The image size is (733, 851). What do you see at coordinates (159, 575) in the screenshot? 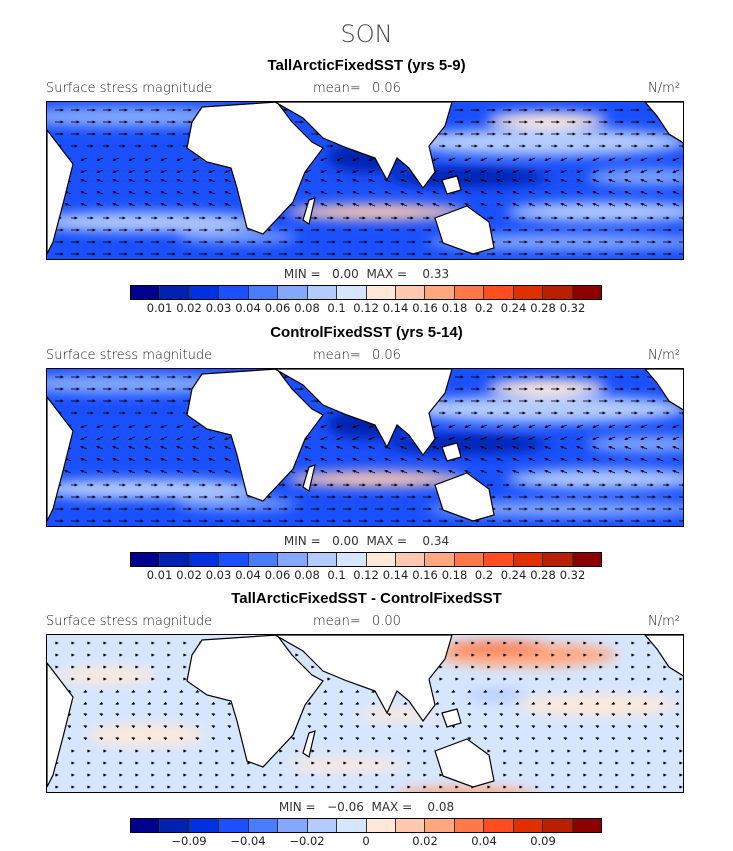
I see `colorbar-tick-label: 0.01` at bounding box center [159, 575].